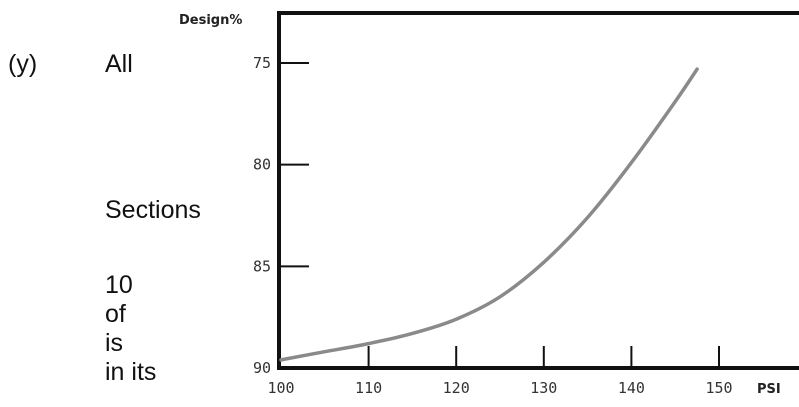  I want to click on side-text-line-2: Sections, so click(153, 210).